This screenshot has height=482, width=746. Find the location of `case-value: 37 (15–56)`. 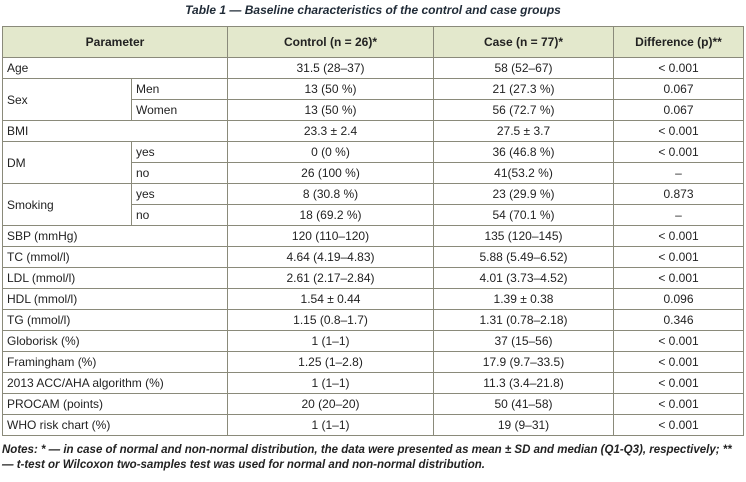

case-value: 37 (15–56) is located at coordinates (523, 341).